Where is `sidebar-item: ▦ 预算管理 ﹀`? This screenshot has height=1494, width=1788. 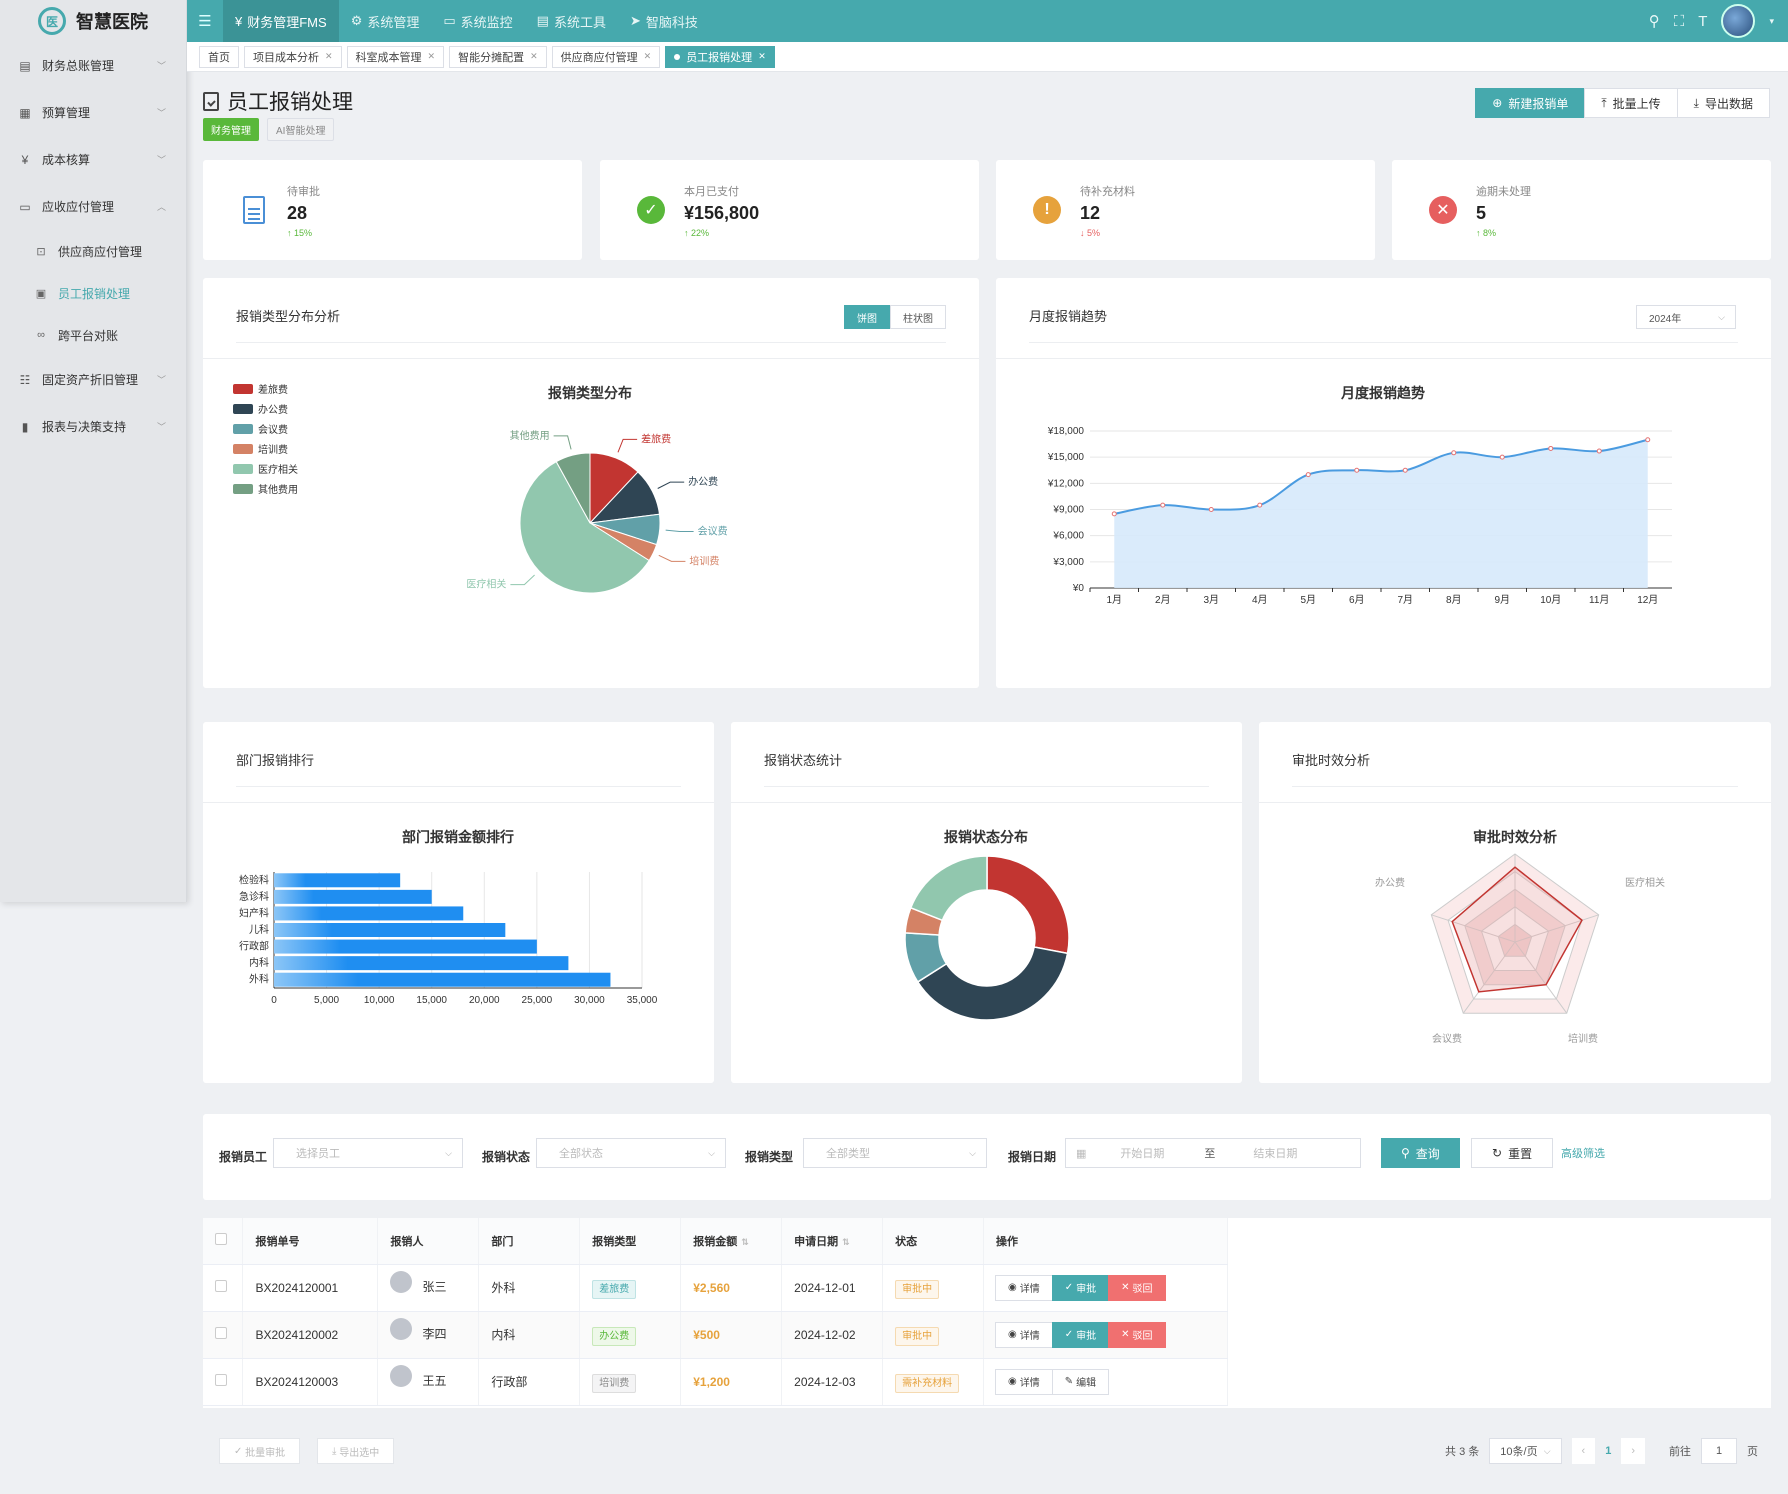
sidebar-item: ▦ 预算管理 ﹀ is located at coordinates (93, 112).